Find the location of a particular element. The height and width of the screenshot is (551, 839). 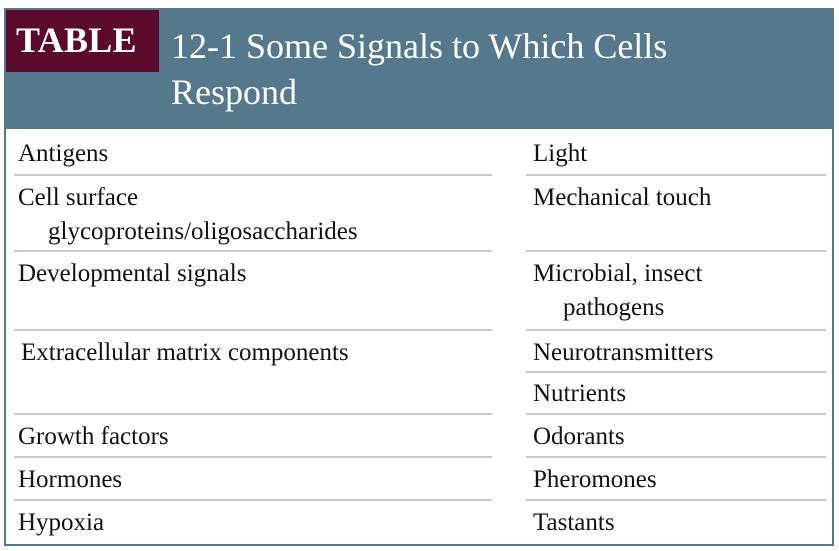

right-cell-pheromones: Pheromones is located at coordinates (595, 479).